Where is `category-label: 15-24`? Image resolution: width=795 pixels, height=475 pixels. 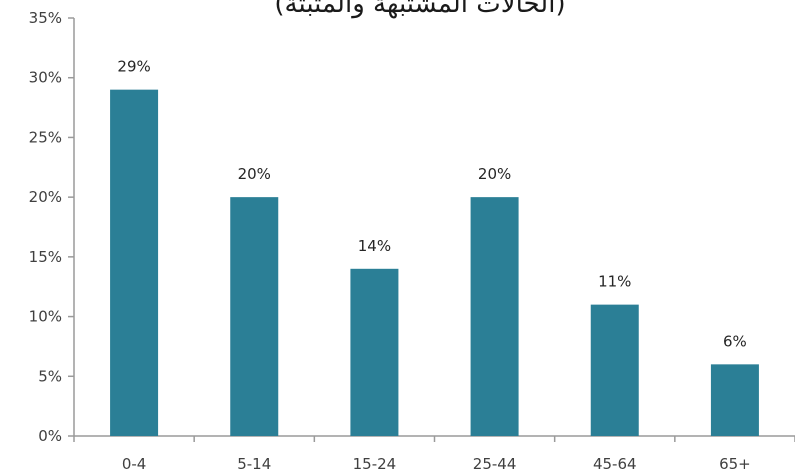
category-label: 15-24 is located at coordinates (375, 464).